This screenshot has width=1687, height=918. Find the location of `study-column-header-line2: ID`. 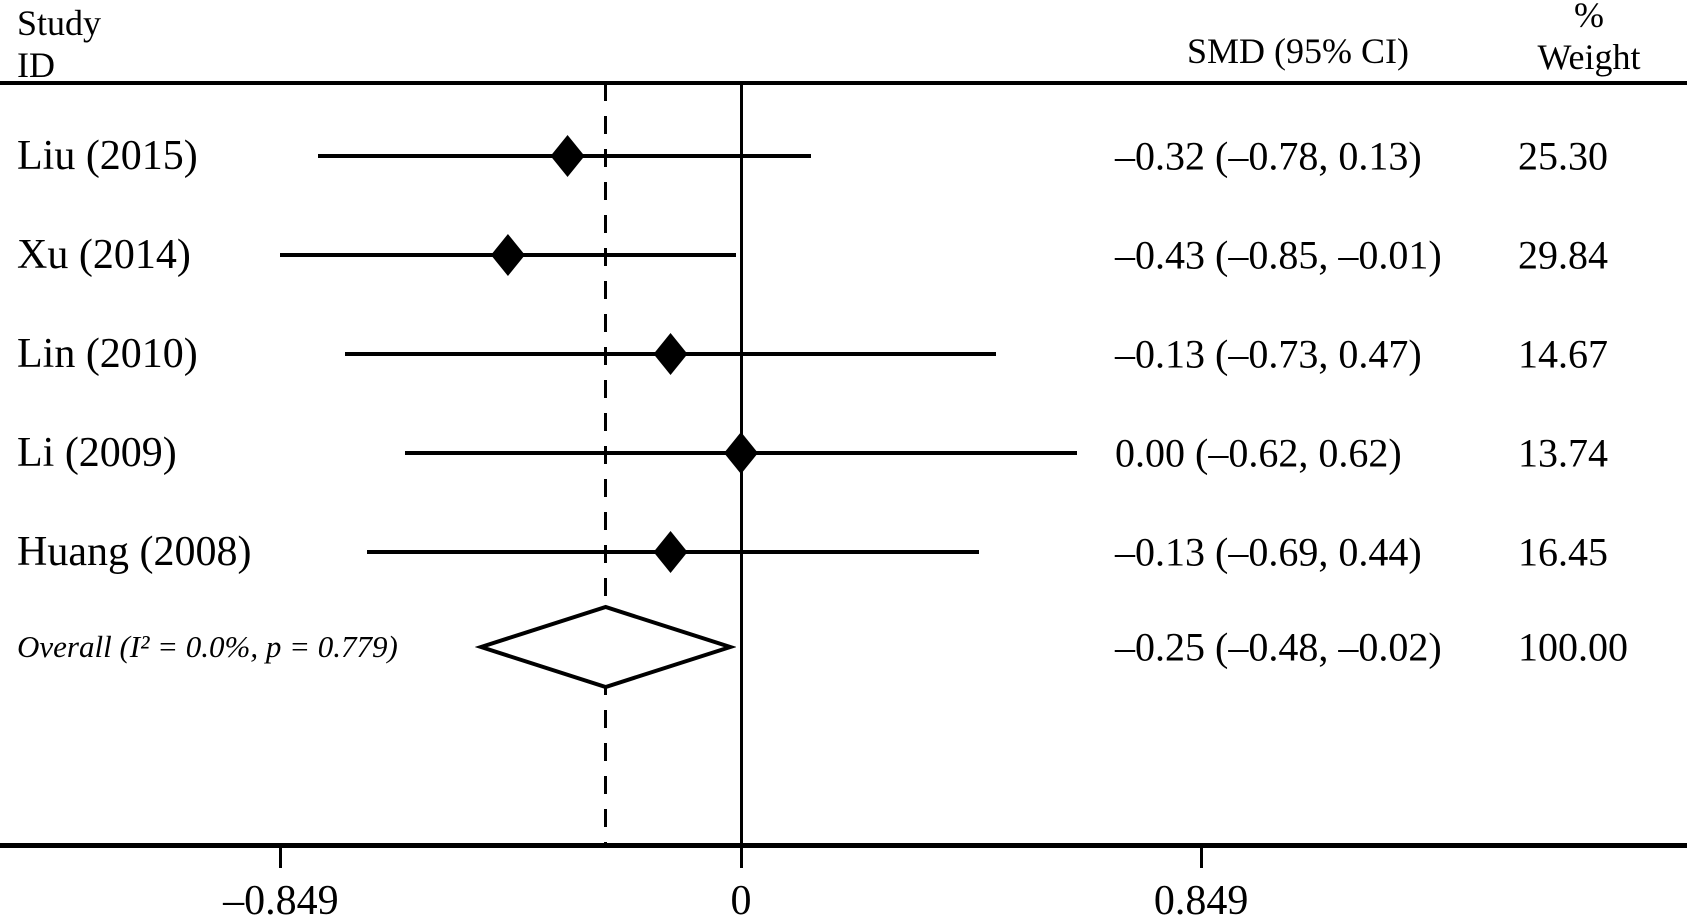

study-column-header-line2: ID is located at coordinates (36, 65).